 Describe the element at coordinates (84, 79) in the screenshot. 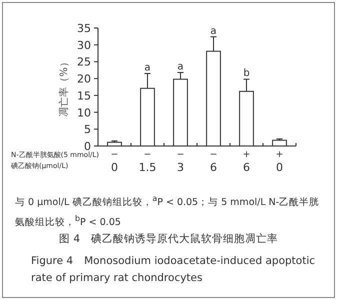

I see `y-tick-label: 20` at that location.